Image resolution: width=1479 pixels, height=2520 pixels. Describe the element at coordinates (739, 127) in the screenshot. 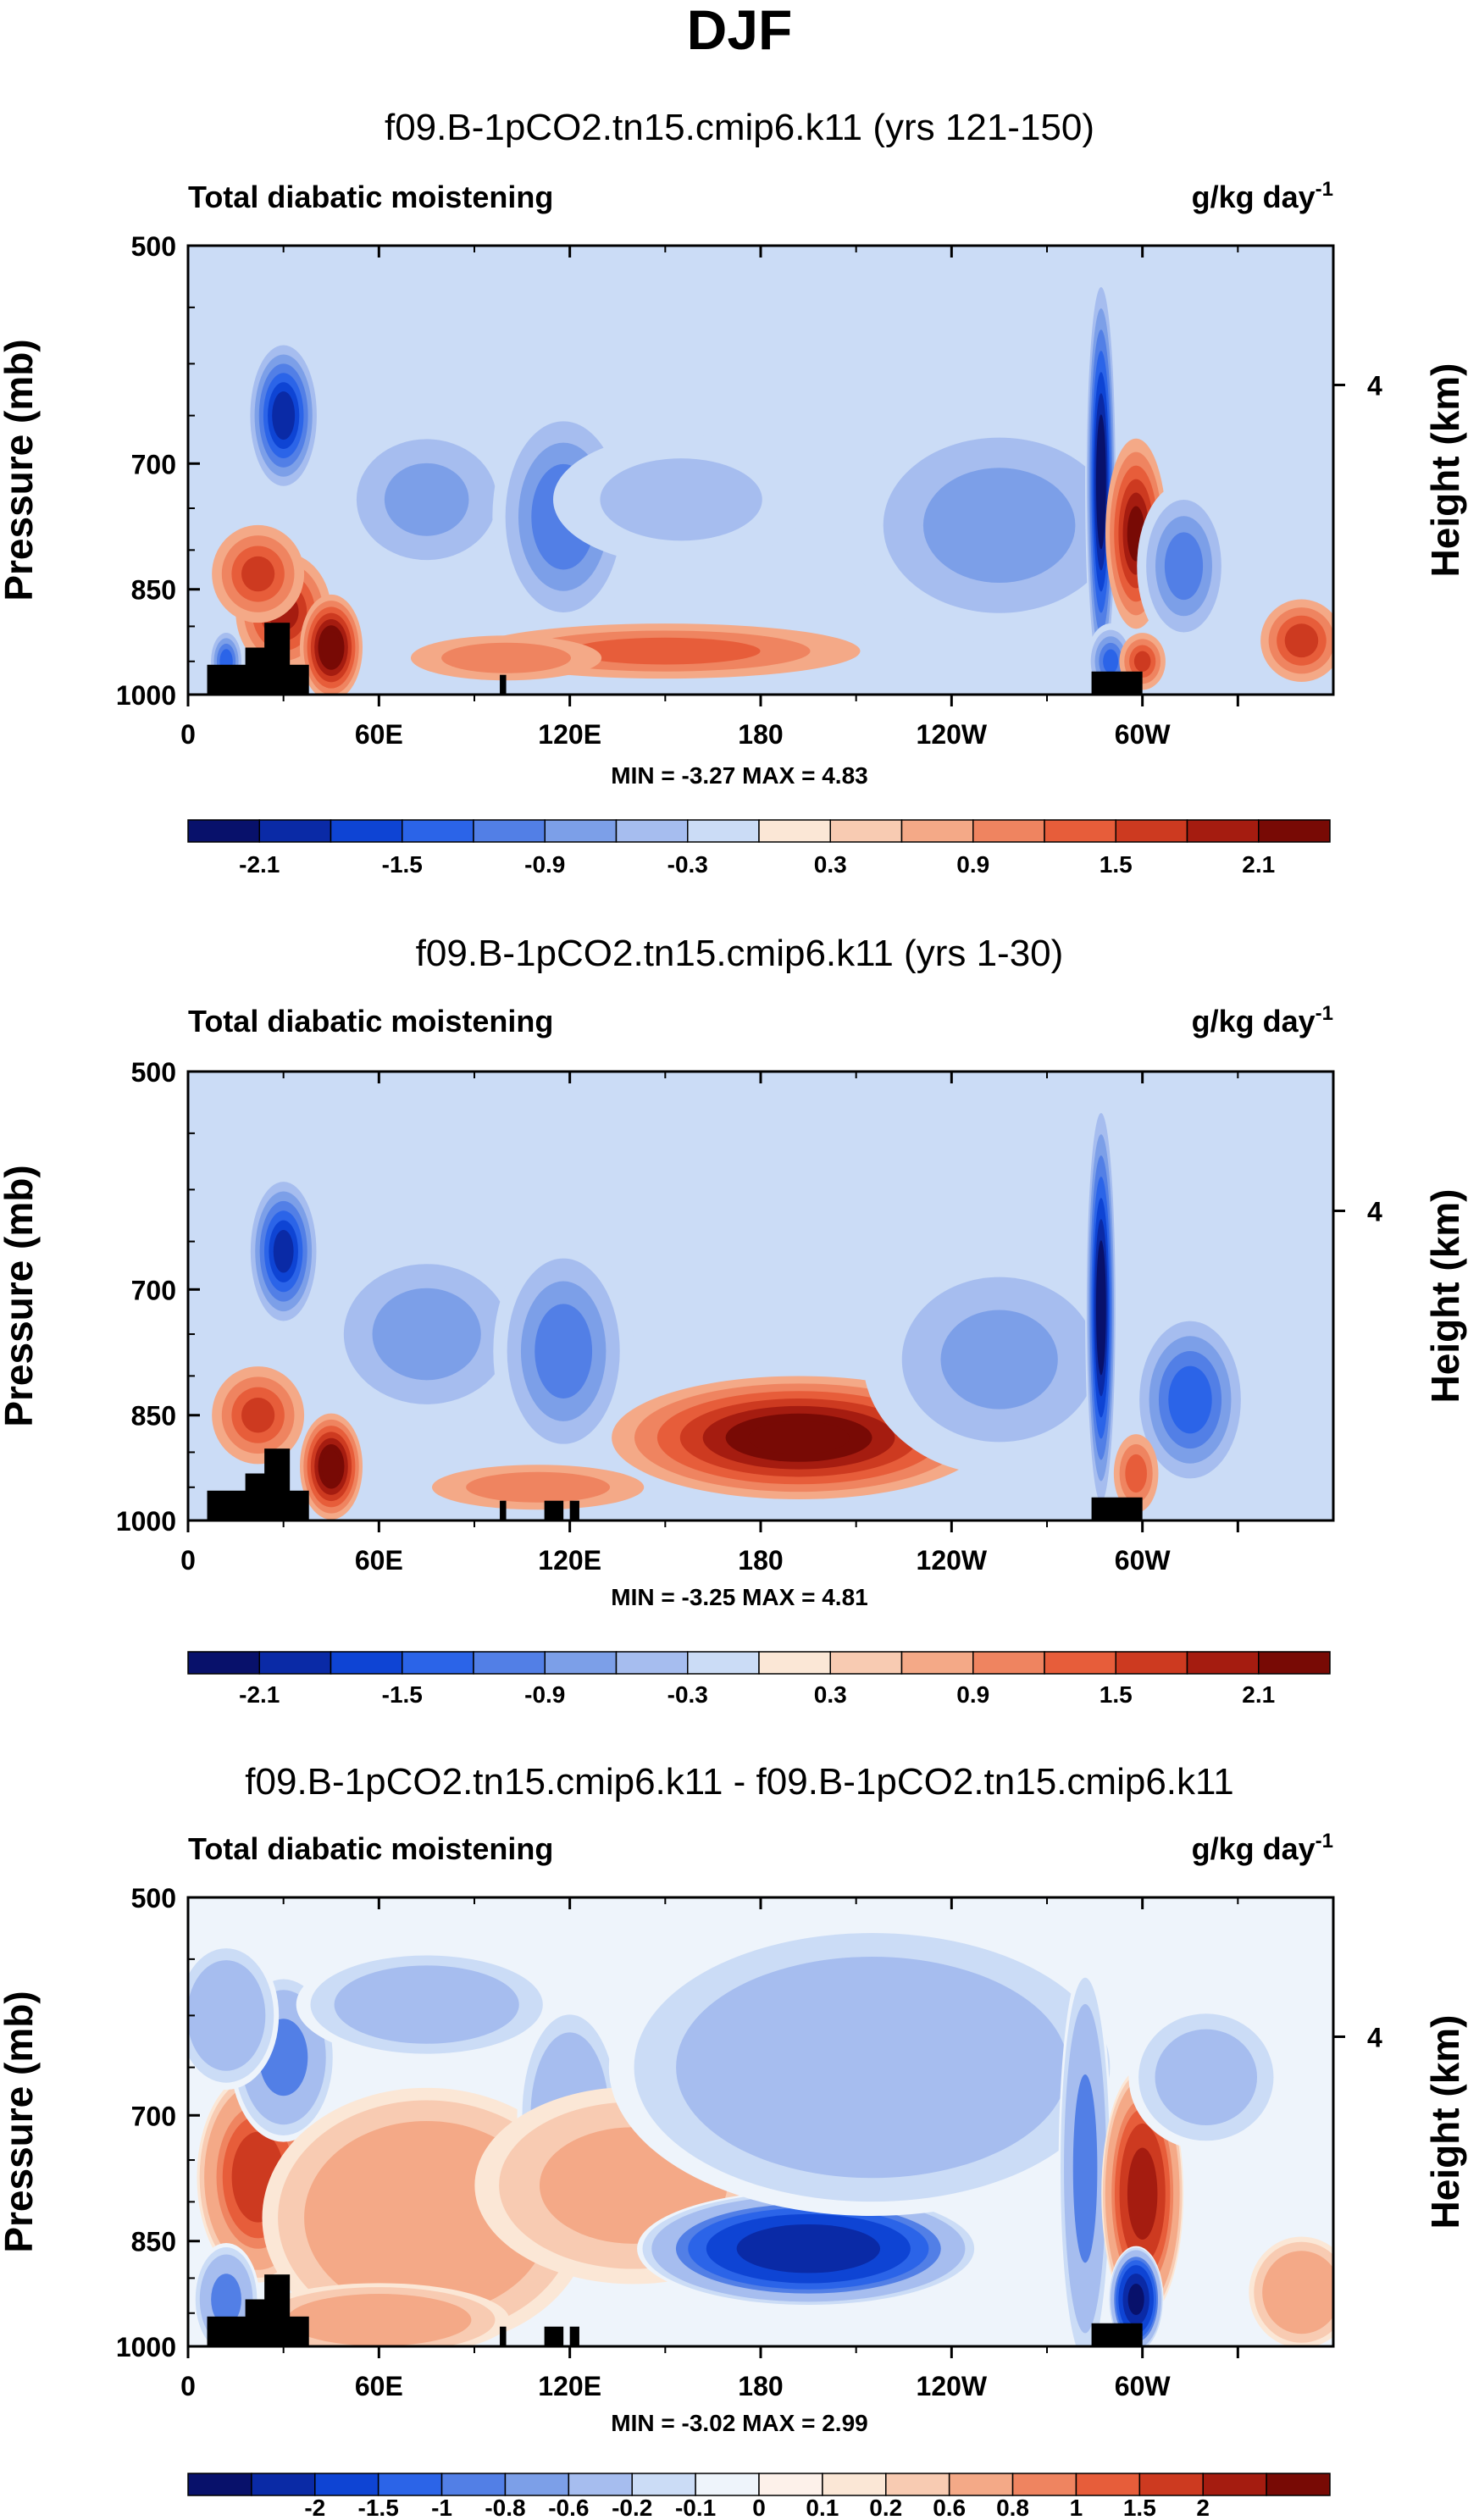

I see `panel-title: f09.B-1pCO2.tn15.cmip6.k11 (yrs 121-150)` at that location.